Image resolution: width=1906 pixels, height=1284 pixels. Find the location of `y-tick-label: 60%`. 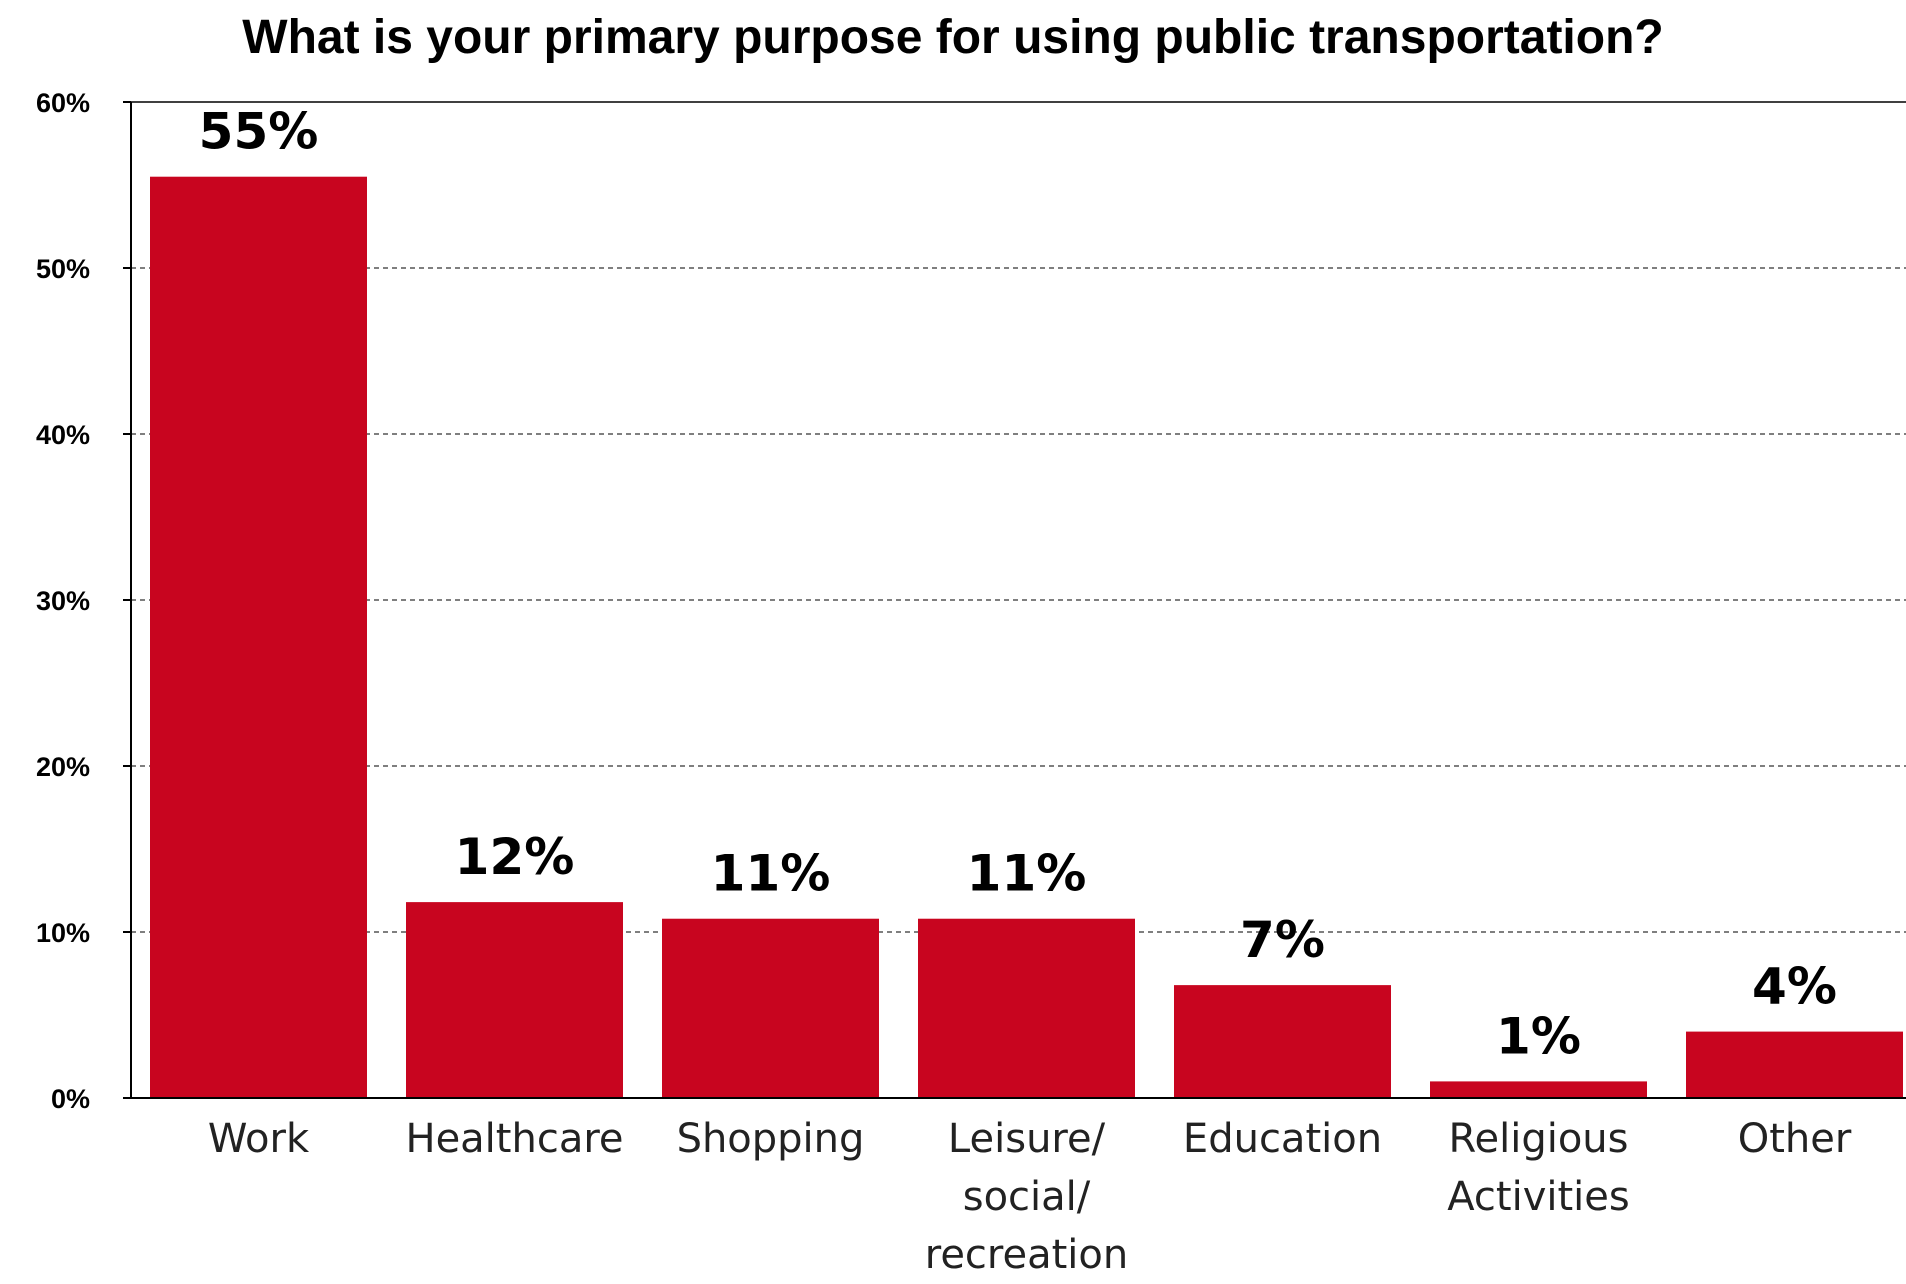

y-tick-label: 60% is located at coordinates (63, 103).